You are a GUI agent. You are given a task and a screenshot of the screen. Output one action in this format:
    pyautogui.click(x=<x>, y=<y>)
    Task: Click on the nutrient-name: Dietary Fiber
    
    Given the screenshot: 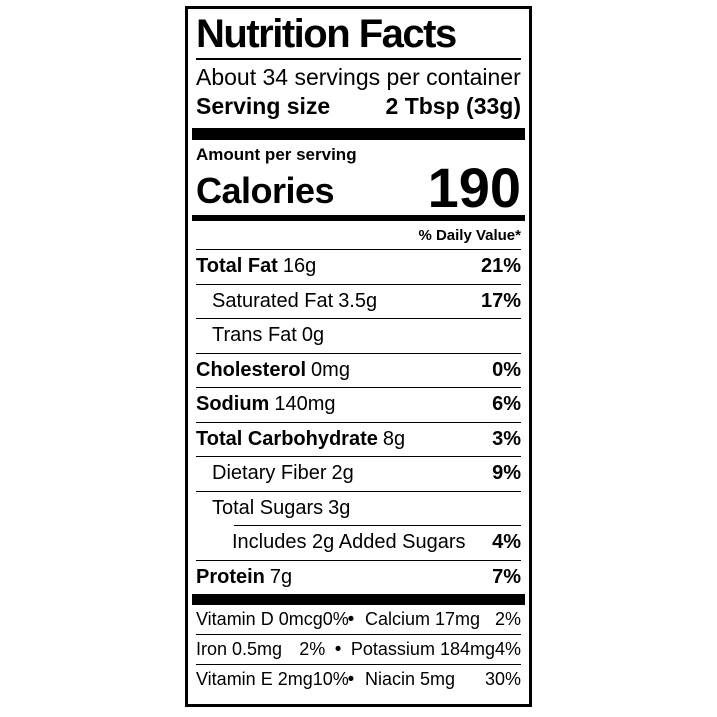 What is the action you would take?
    pyautogui.click(x=269, y=473)
    